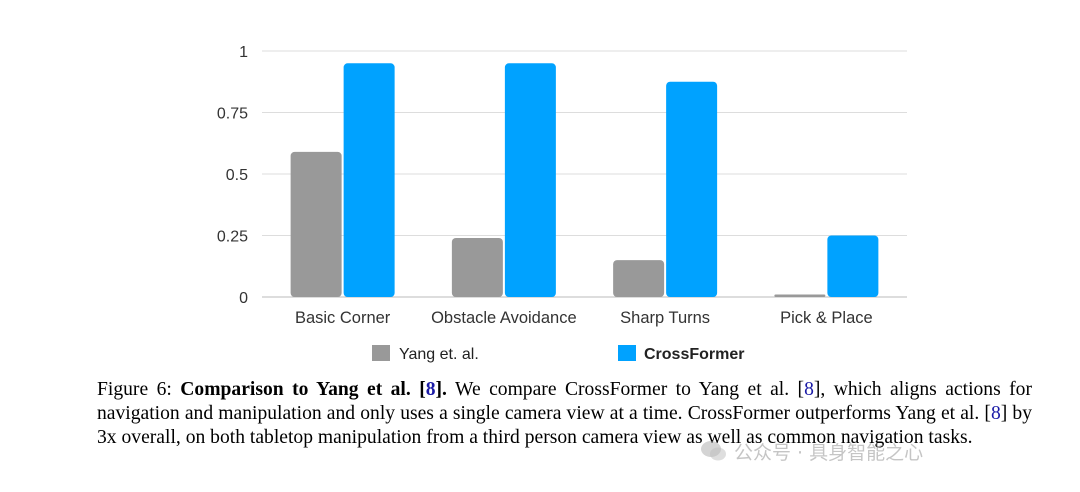 This screenshot has height=492, width=1080. What do you see at coordinates (232, 114) in the screenshot?
I see `y-tick-label: 0.75` at bounding box center [232, 114].